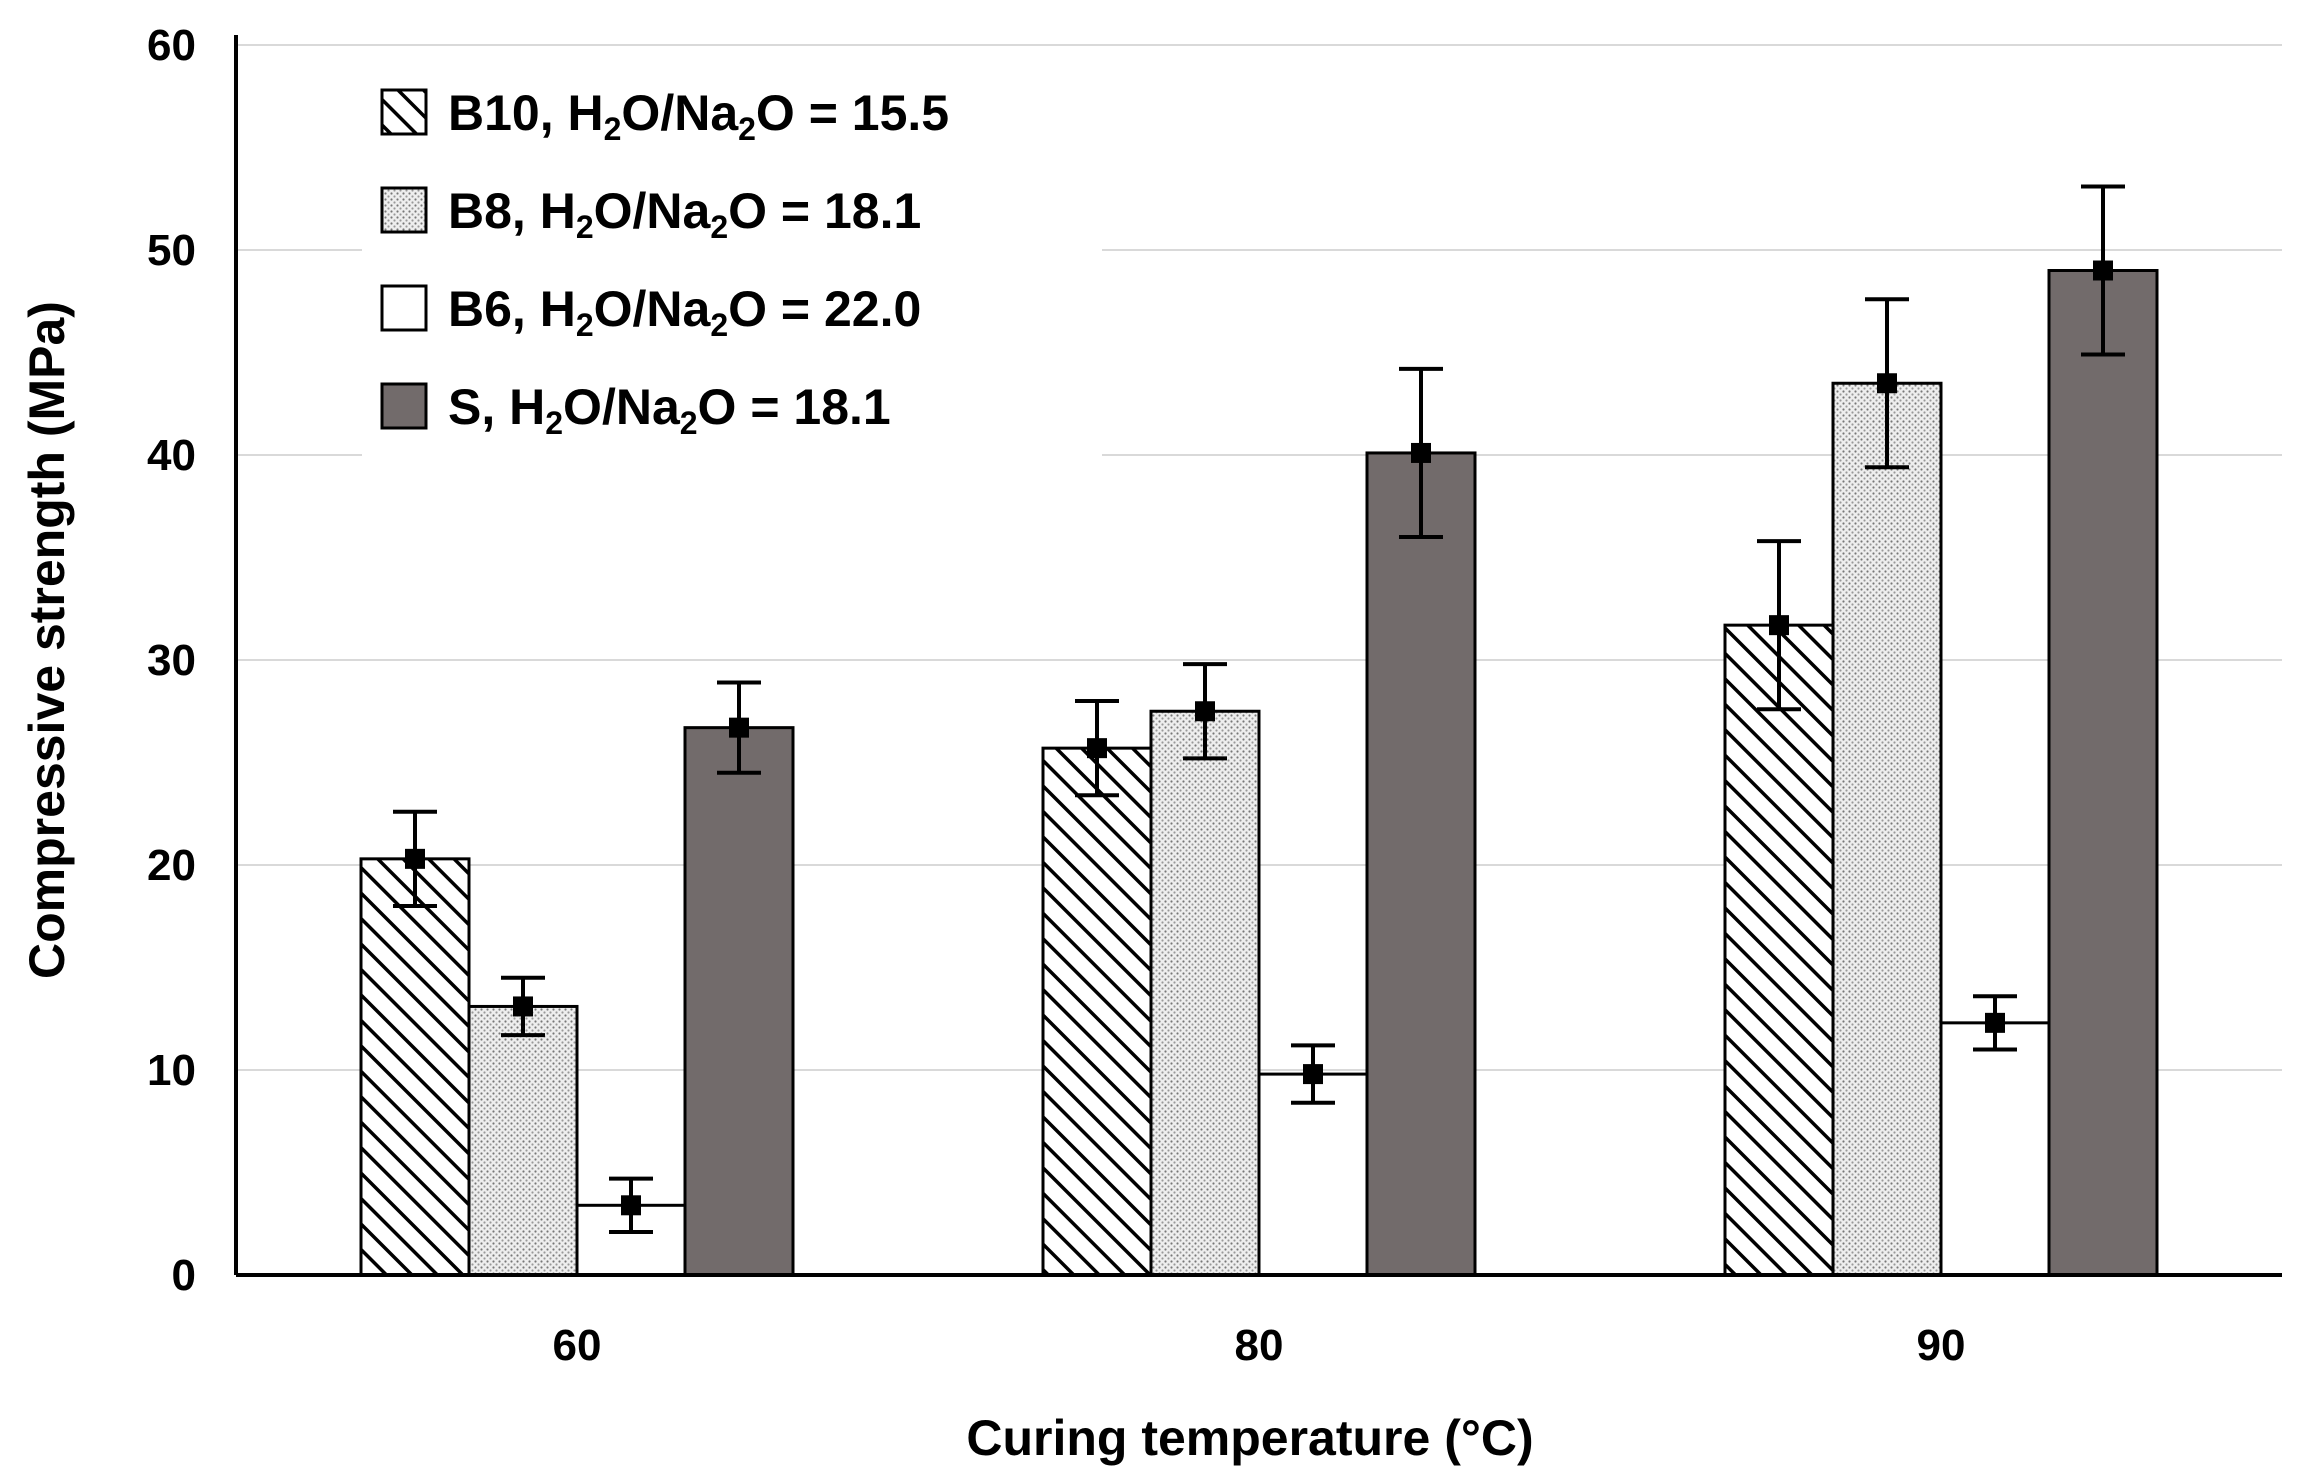 This screenshot has width=2298, height=1479. Describe the element at coordinates (512, 211) in the screenshot. I see `legend-text-part: B8, H` at that location.